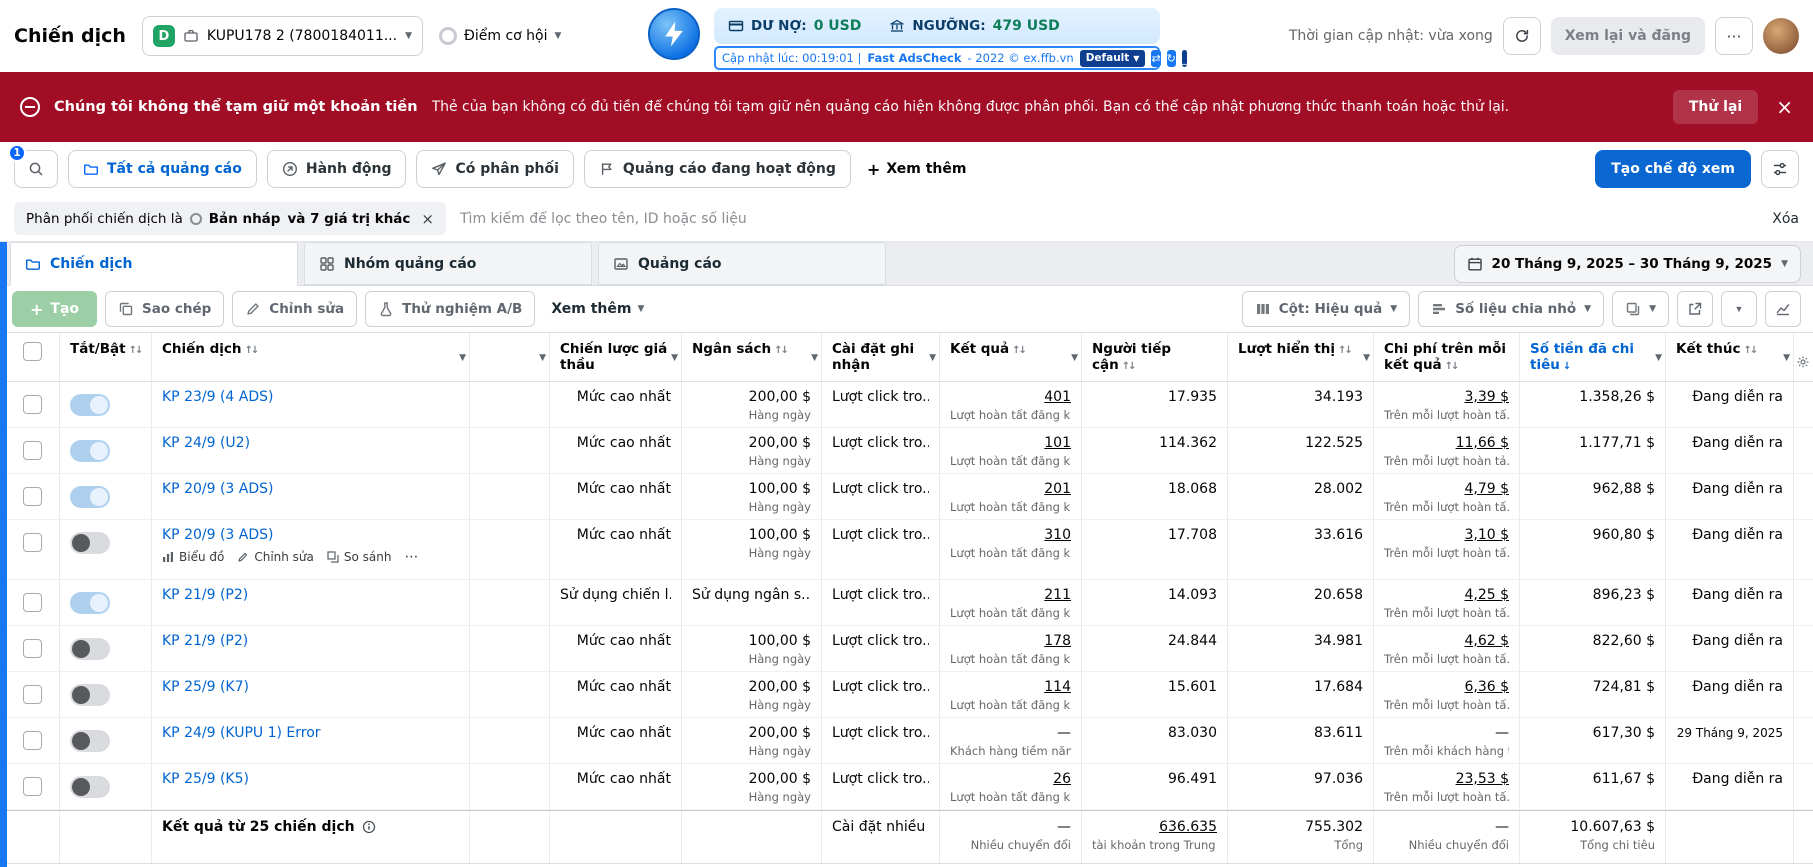 This screenshot has width=1813, height=867. What do you see at coordinates (105, 357) in the screenshot?
I see `column-header-toggle: Tắt/Bật ↑↓` at bounding box center [105, 357].